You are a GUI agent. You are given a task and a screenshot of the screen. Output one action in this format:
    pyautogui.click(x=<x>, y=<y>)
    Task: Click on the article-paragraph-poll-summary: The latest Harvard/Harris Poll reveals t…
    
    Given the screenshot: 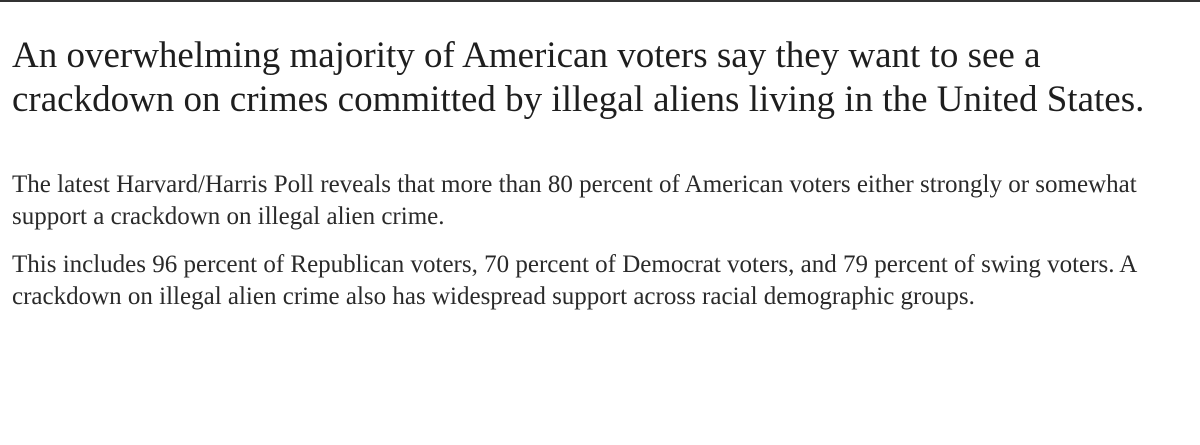 What is the action you would take?
    pyautogui.click(x=602, y=201)
    